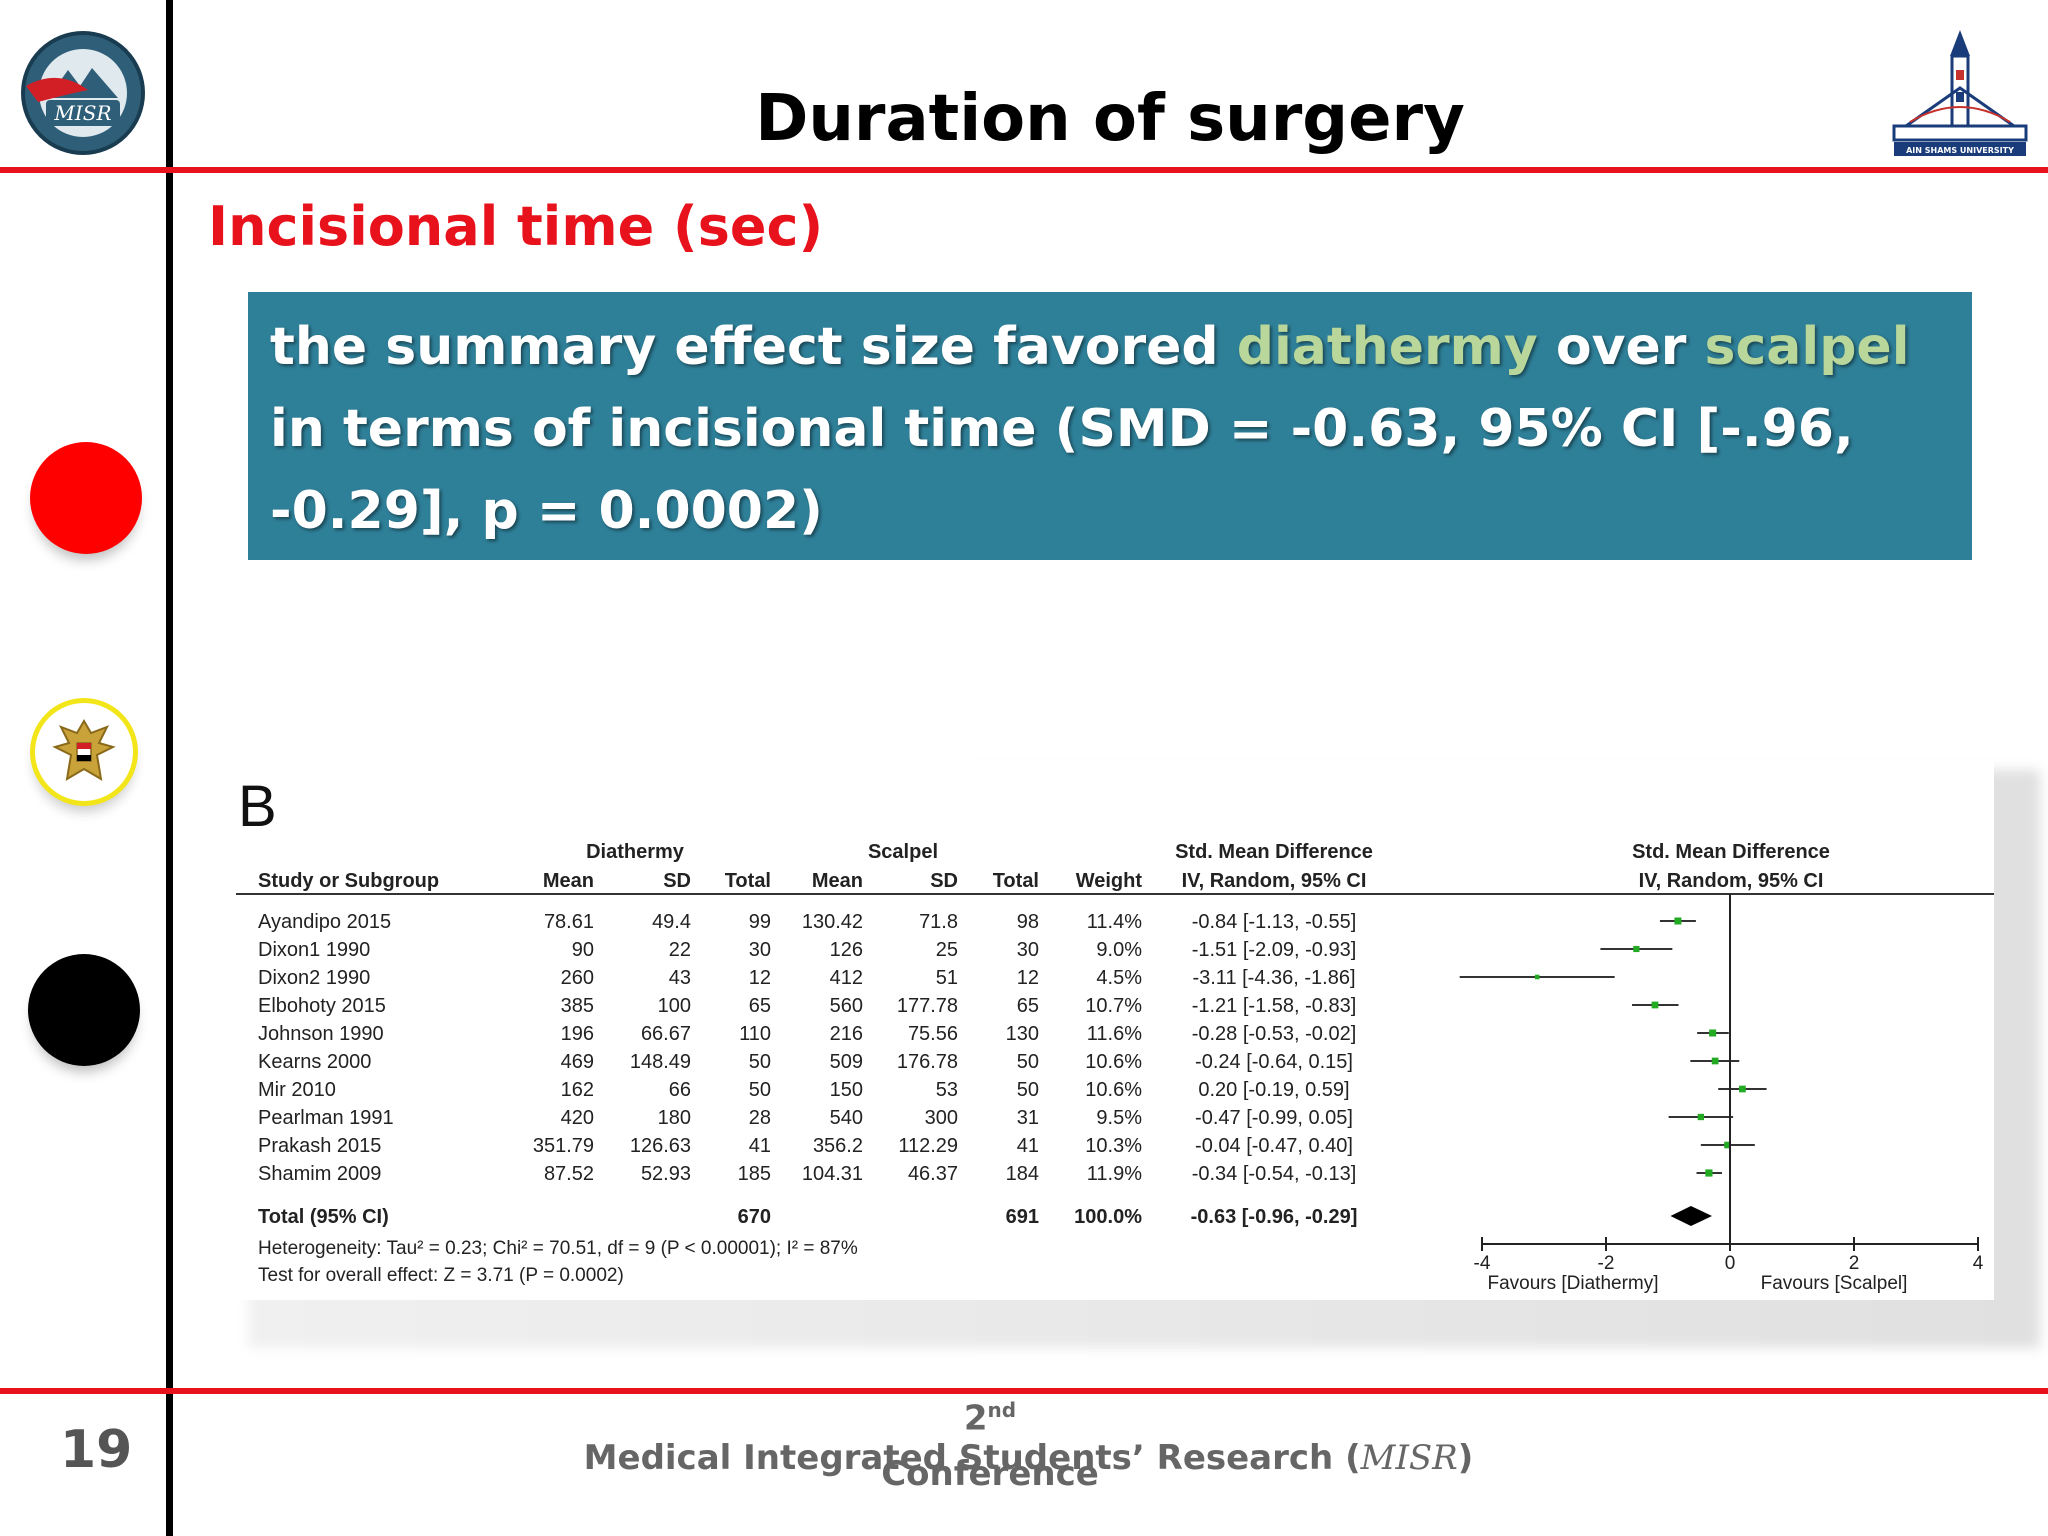  I want to click on cell-ci_text: -0.47 [-0.99, 0.05], so click(1274, 1118).